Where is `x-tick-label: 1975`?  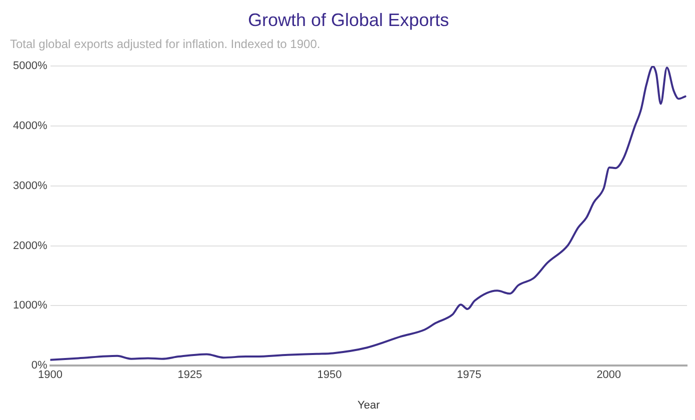
x-tick-label: 1975 is located at coordinates (469, 375).